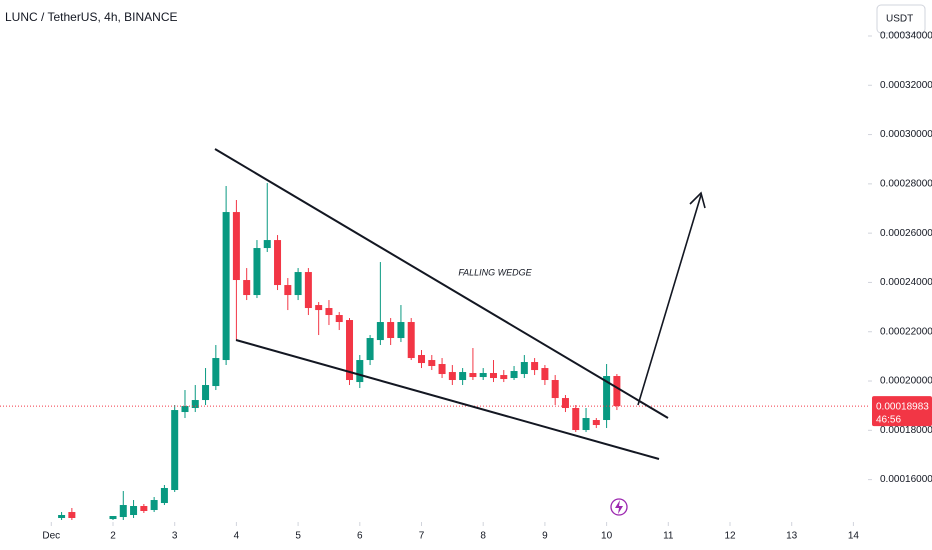 The width and height of the screenshot is (932, 550). What do you see at coordinates (607, 536) in the screenshot?
I see `x-tick-label: 10` at bounding box center [607, 536].